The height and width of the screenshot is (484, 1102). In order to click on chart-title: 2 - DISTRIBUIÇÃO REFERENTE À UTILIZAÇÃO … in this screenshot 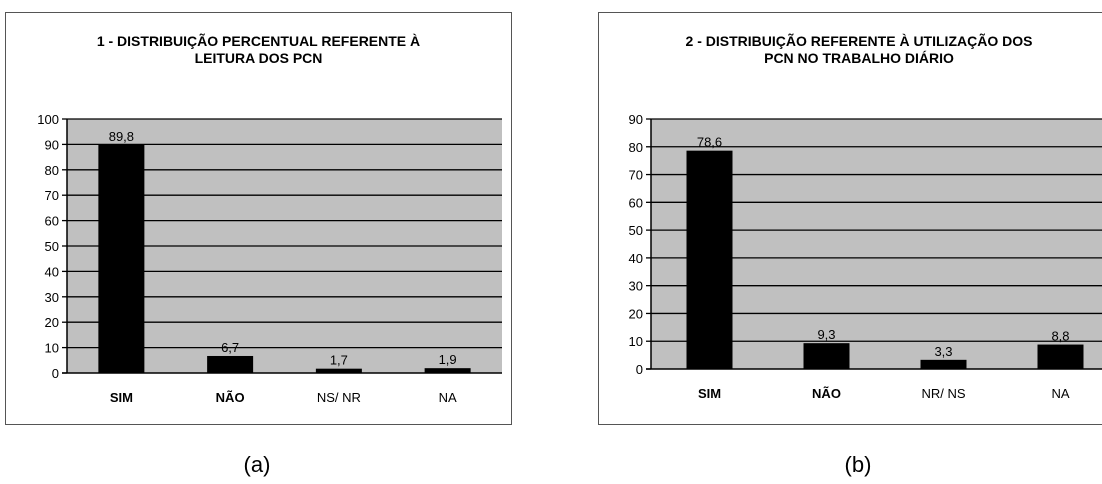, I will do `click(850, 50)`.